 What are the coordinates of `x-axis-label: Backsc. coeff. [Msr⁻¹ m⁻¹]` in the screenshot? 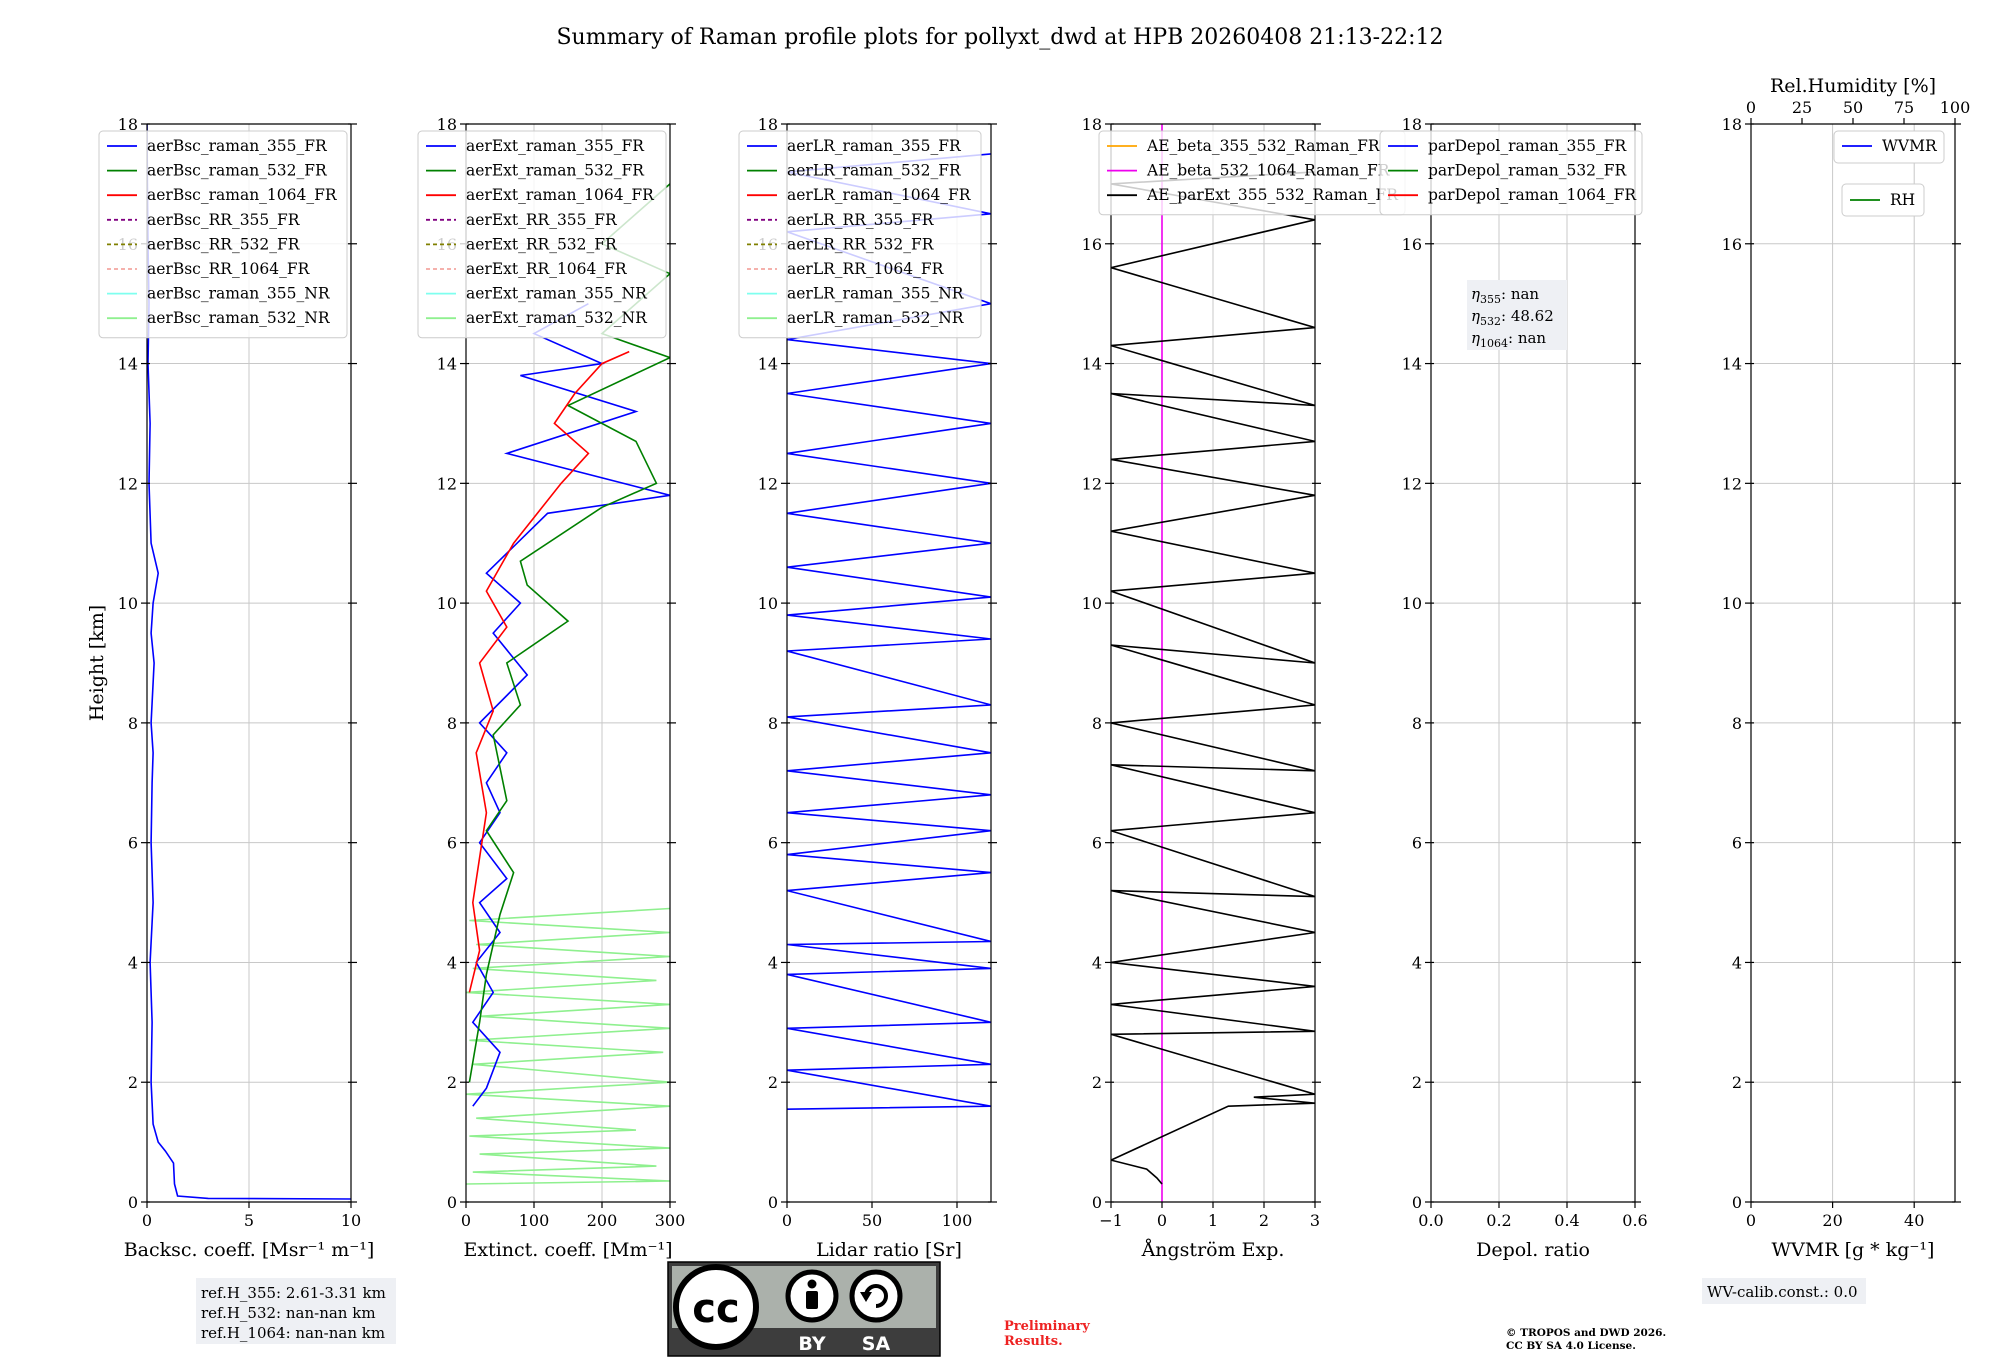 It's located at (249, 1250).